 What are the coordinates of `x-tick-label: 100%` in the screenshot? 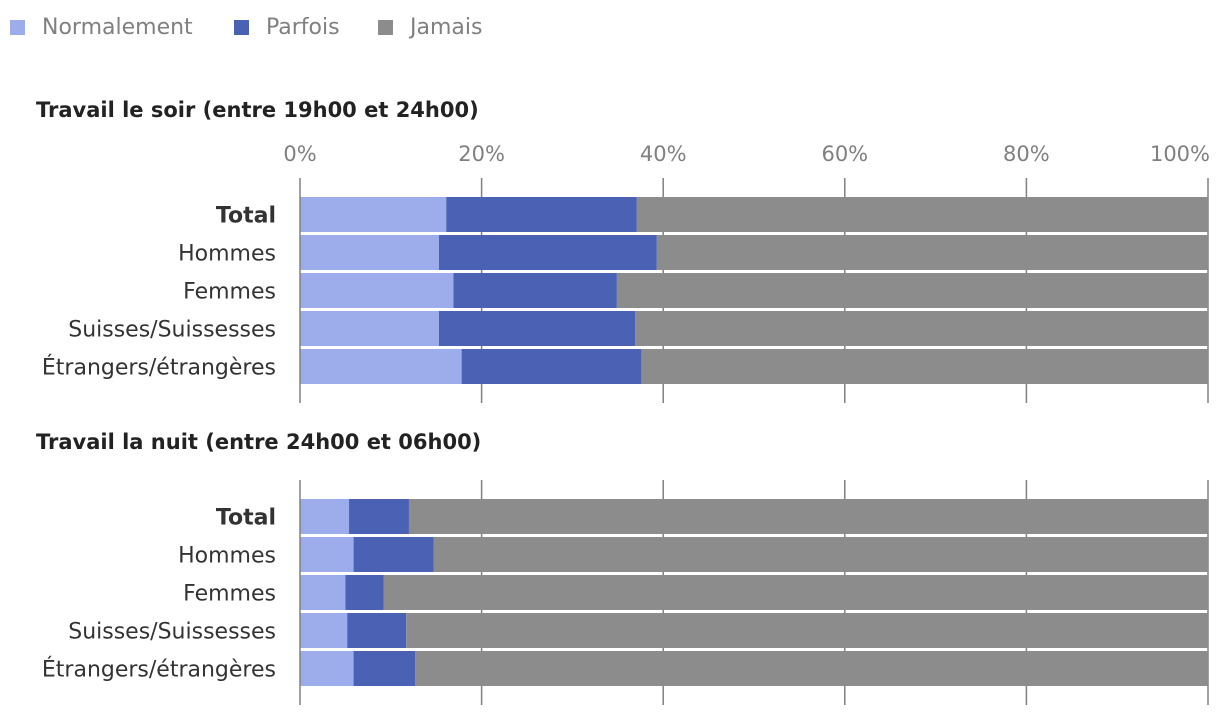 It's located at (1180, 154).